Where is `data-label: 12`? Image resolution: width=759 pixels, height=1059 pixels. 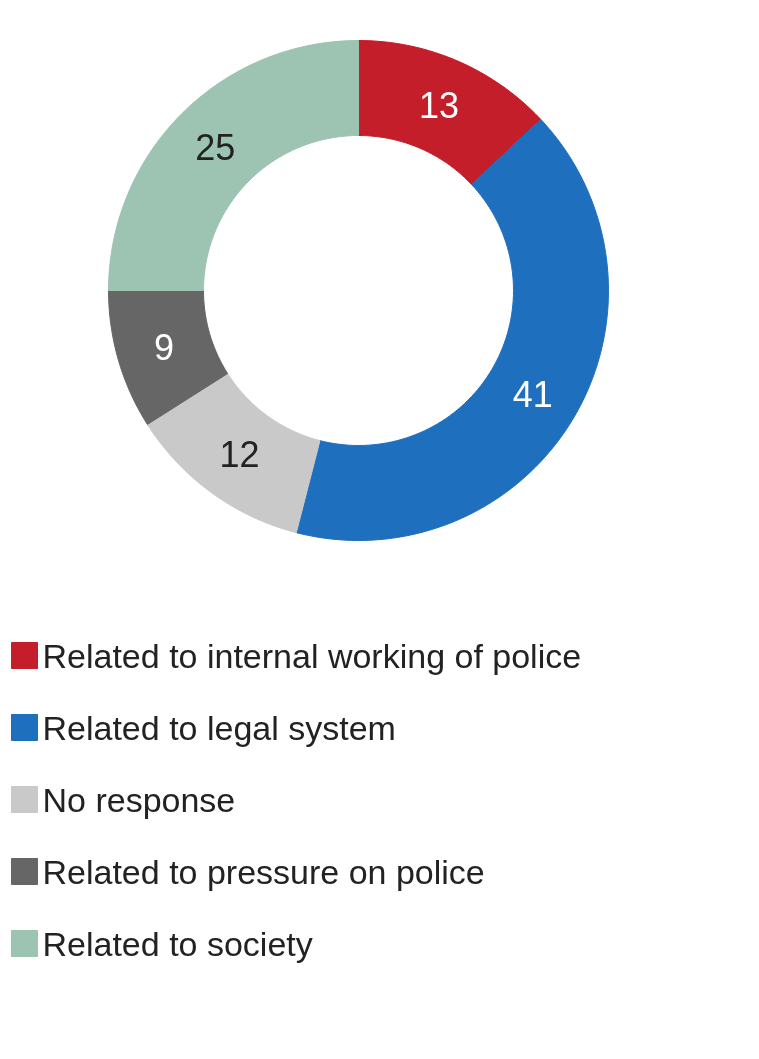 data-label: 12 is located at coordinates (239, 455).